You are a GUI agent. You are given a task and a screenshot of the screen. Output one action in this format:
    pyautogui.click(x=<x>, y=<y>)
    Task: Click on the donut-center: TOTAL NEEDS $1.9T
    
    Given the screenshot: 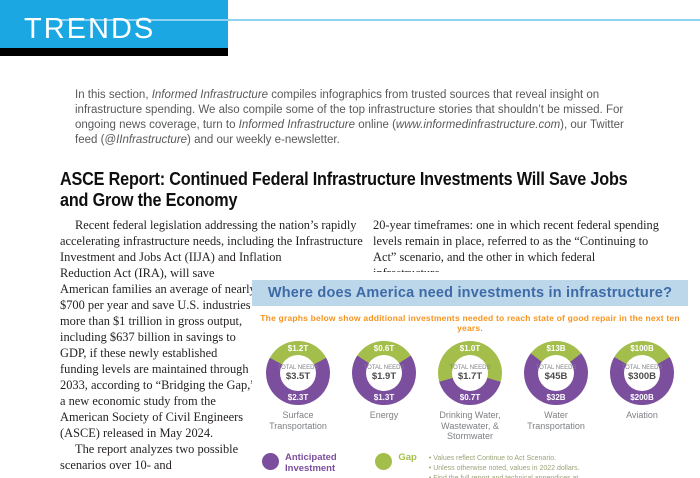 What is the action you would take?
    pyautogui.click(x=384, y=373)
    